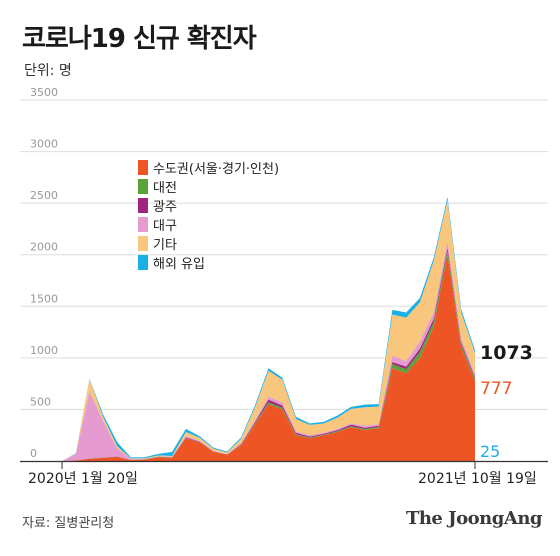 The width and height of the screenshot is (560, 556). What do you see at coordinates (165, 207) in the screenshot?
I see `legend-label-gwangju: 광주` at bounding box center [165, 207].